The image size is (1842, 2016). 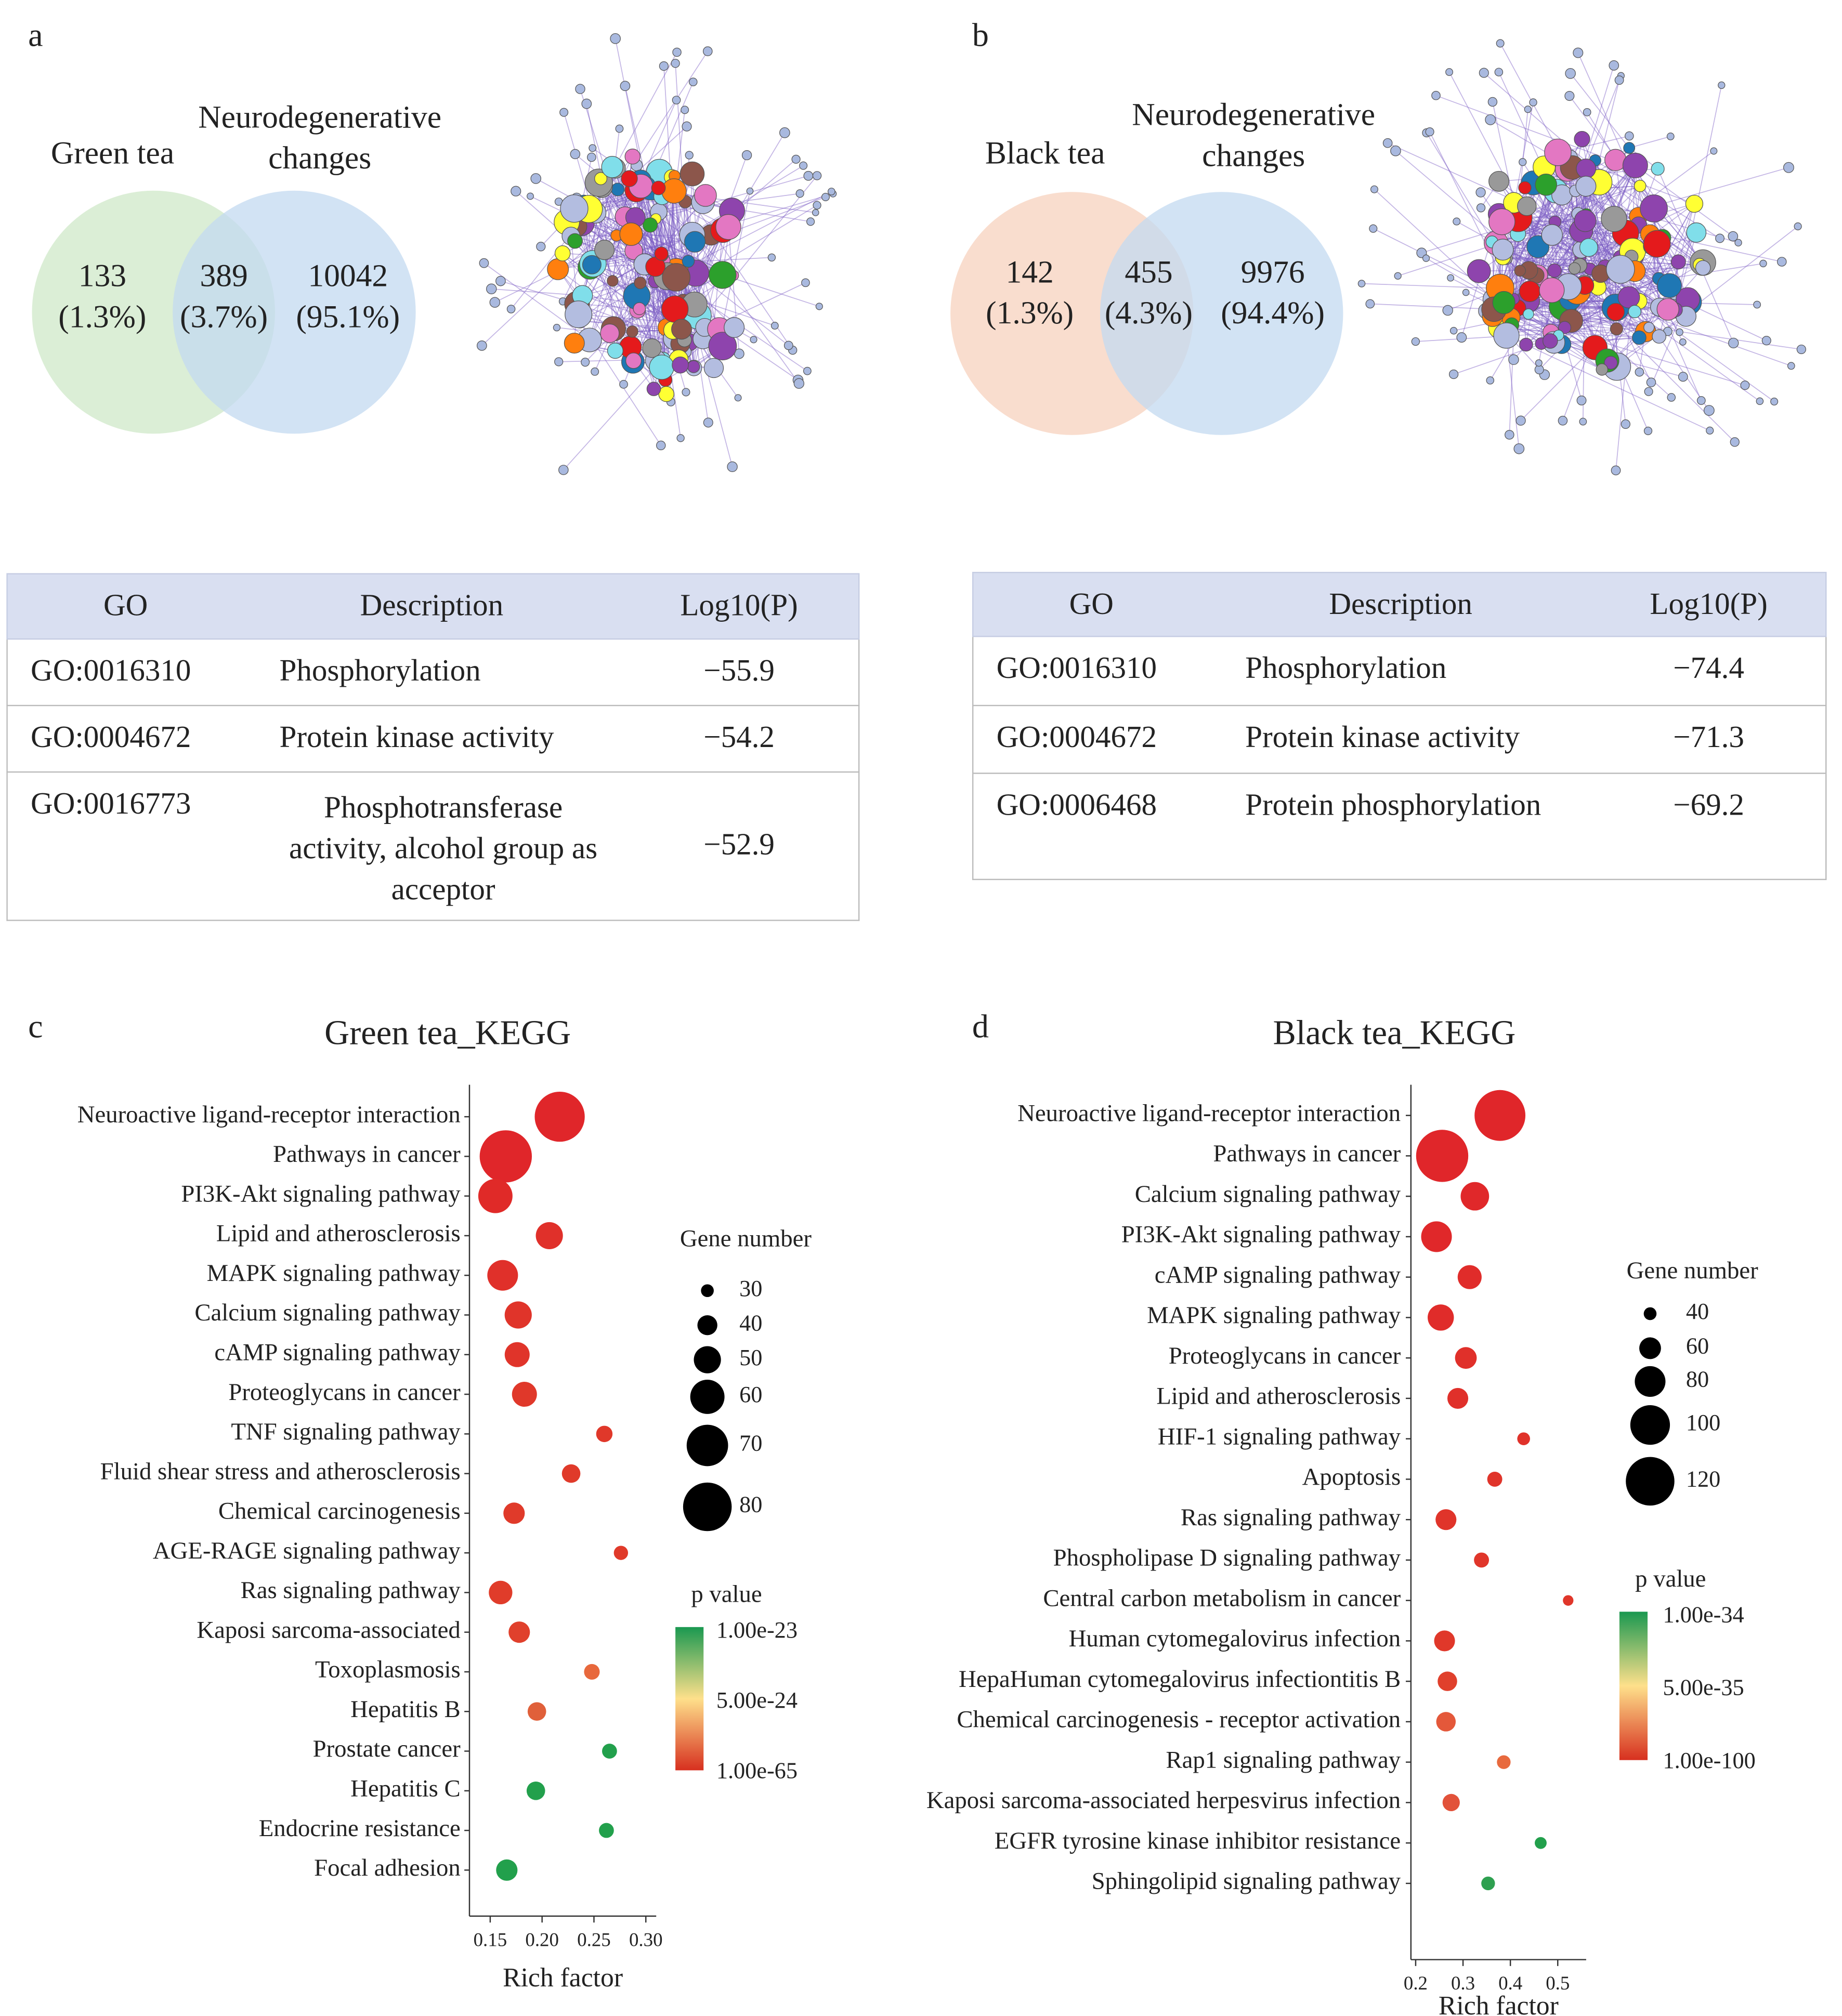 I want to click on y-tick-label: Ras signaling pathway, so click(x=1291, y=1517).